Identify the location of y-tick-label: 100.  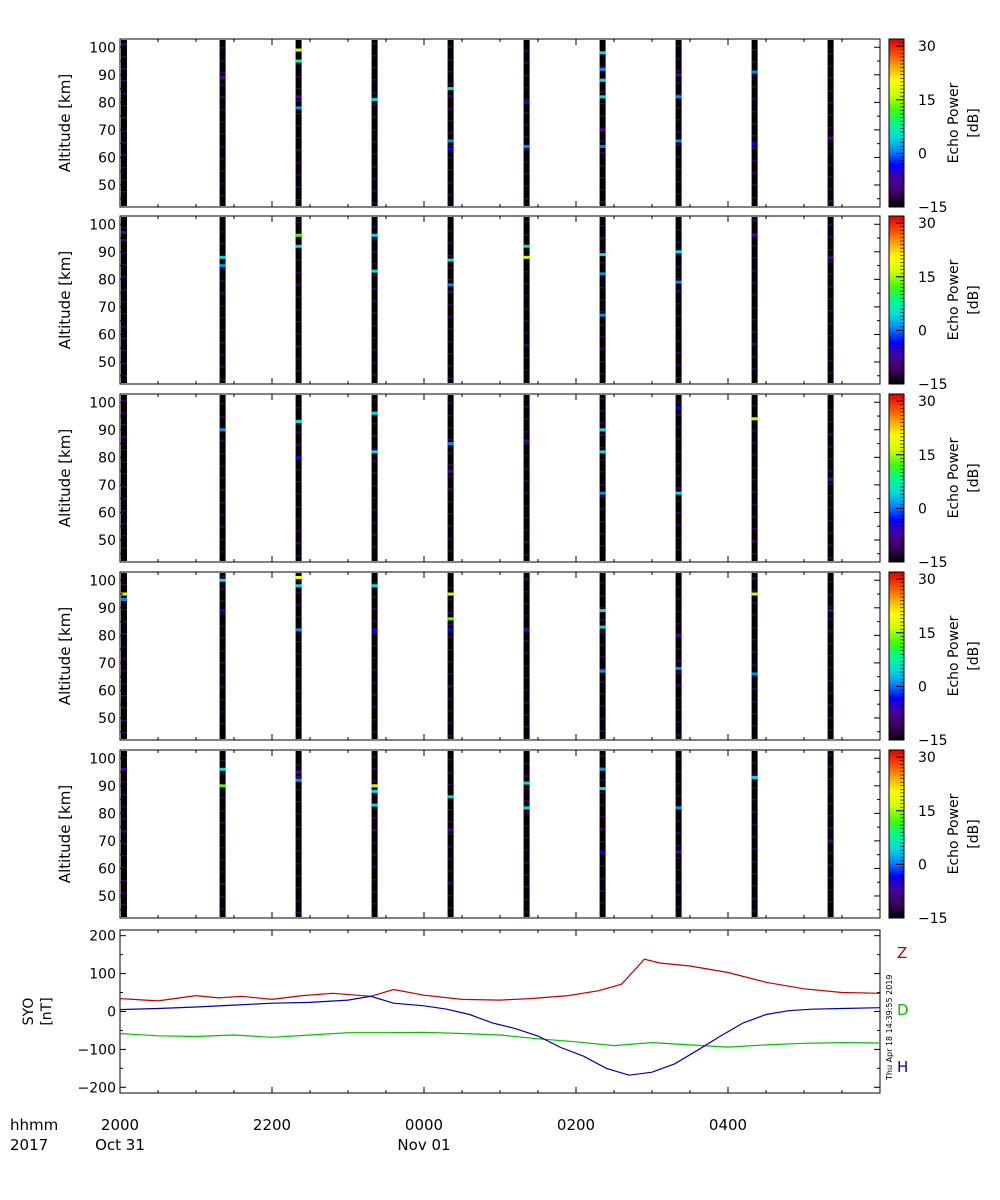
(102, 225).